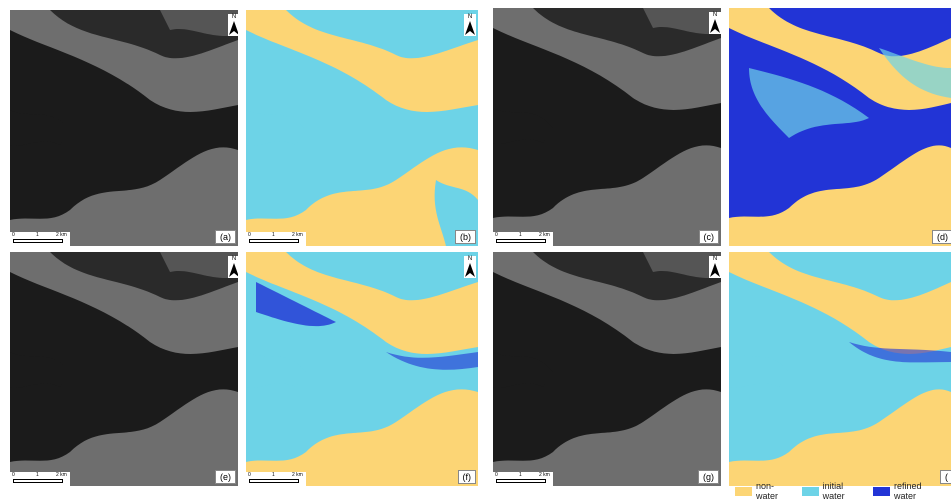 This screenshot has width=951, height=501. Describe the element at coordinates (945, 477) in the screenshot. I see `panel-label: (` at that location.